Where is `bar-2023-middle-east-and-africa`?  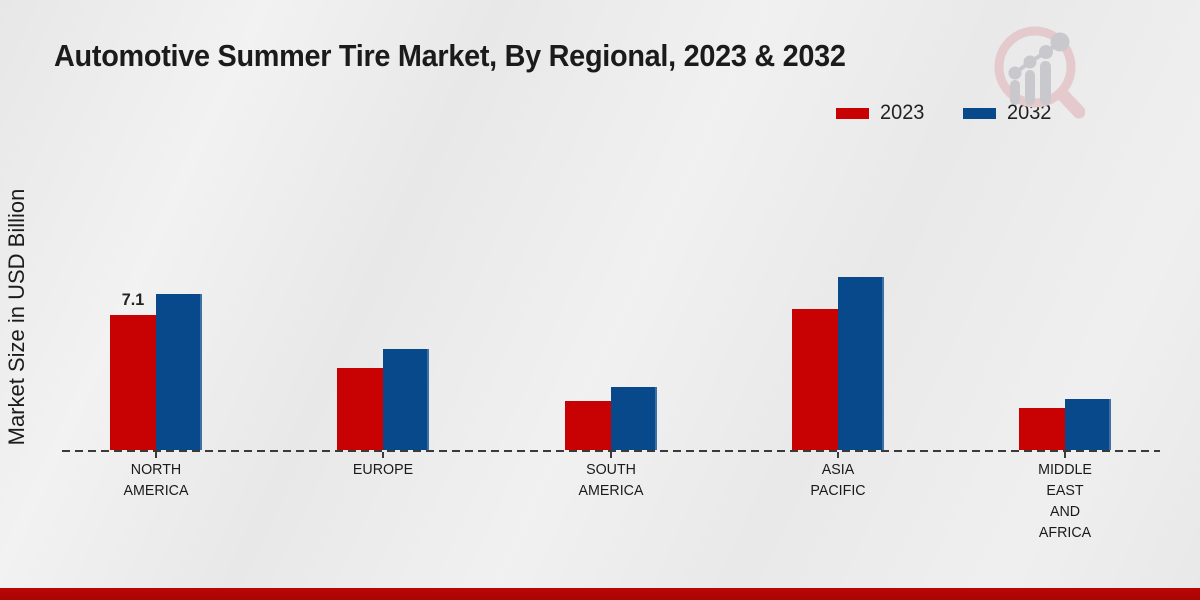
bar-2023-middle-east-and-africa is located at coordinates (1042, 429).